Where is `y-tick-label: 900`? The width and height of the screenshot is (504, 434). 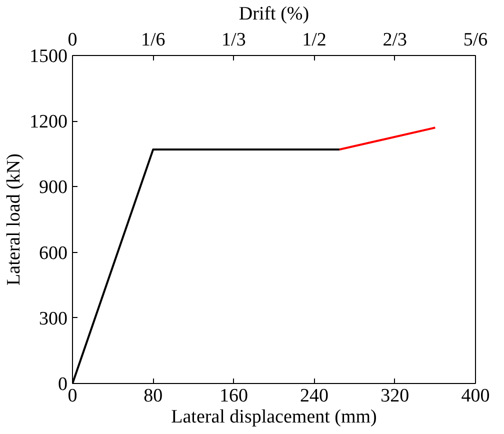
y-tick-label: 900 is located at coordinates (53, 187).